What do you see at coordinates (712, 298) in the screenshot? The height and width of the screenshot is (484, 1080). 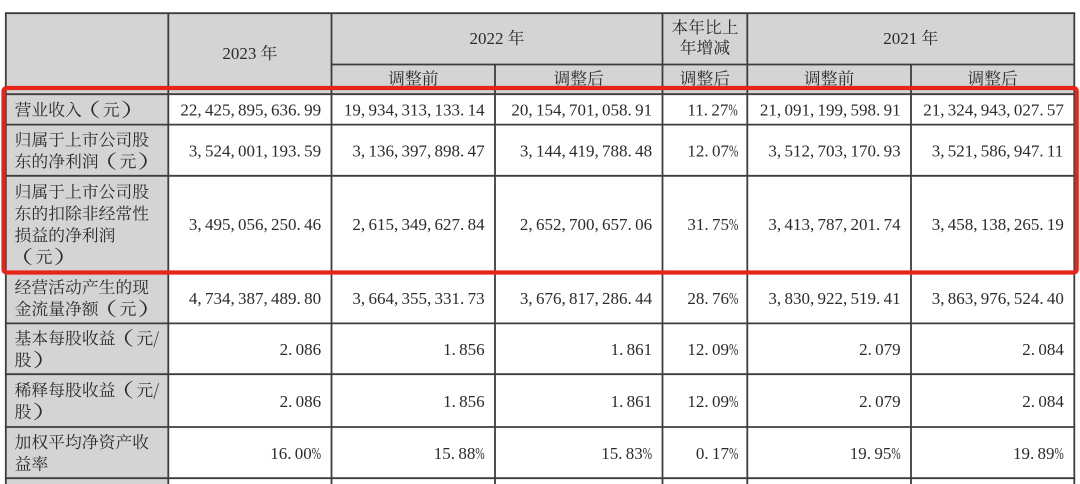 I see `svg-text:28.76%: 28. 76%` at bounding box center [712, 298].